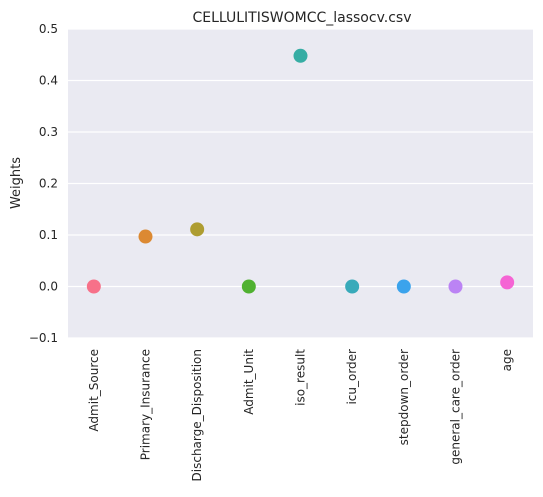 The width and height of the screenshot is (543, 497). I want to click on y-tick-label: 0.1, so click(48, 235).